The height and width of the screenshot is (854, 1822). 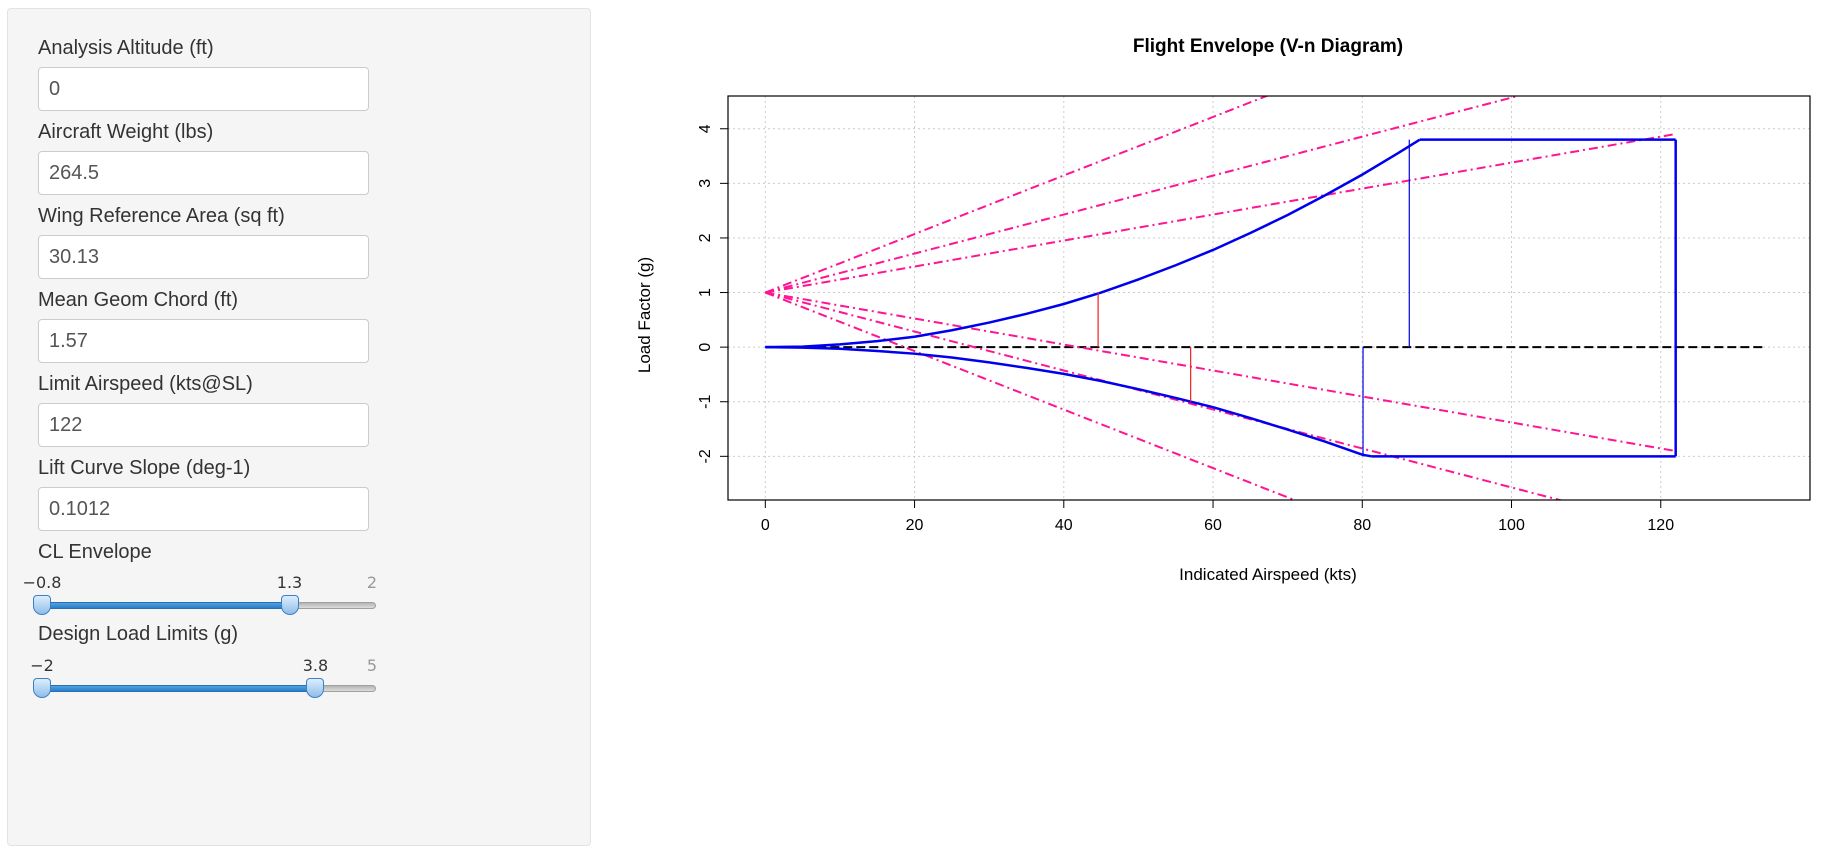 I want to click on slider-max-value: 5, so click(x=372, y=665).